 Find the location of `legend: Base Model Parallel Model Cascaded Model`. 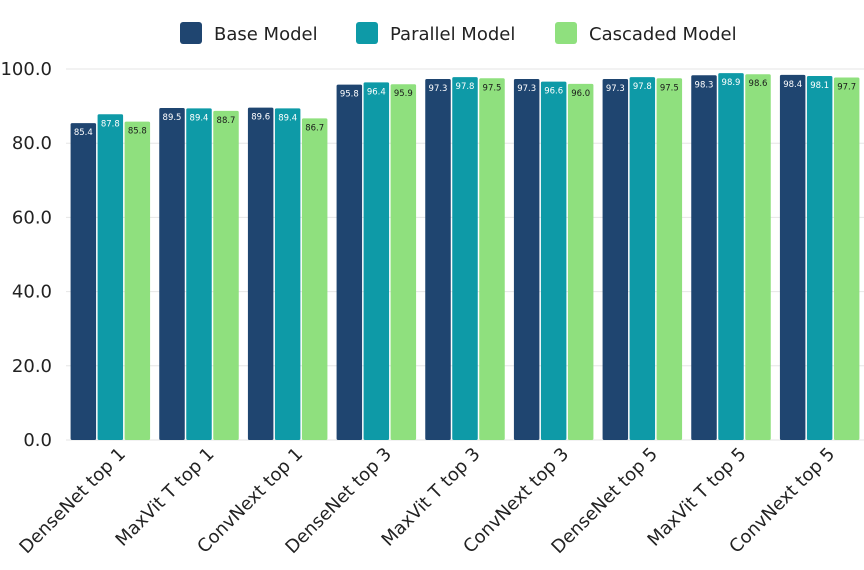

legend: Base Model Parallel Model Cascaded Model is located at coordinates (458, 33).